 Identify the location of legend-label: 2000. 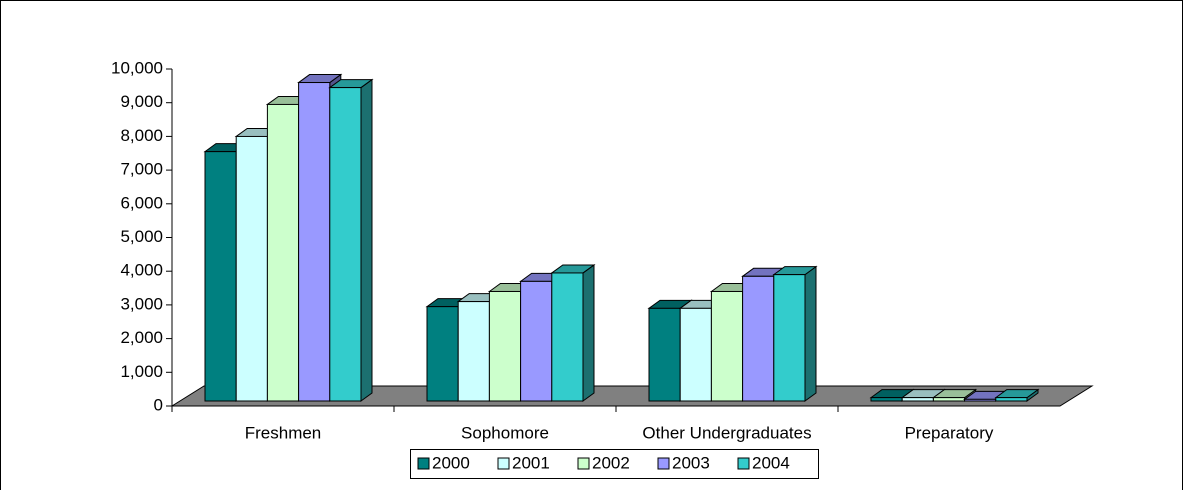
(451, 462).